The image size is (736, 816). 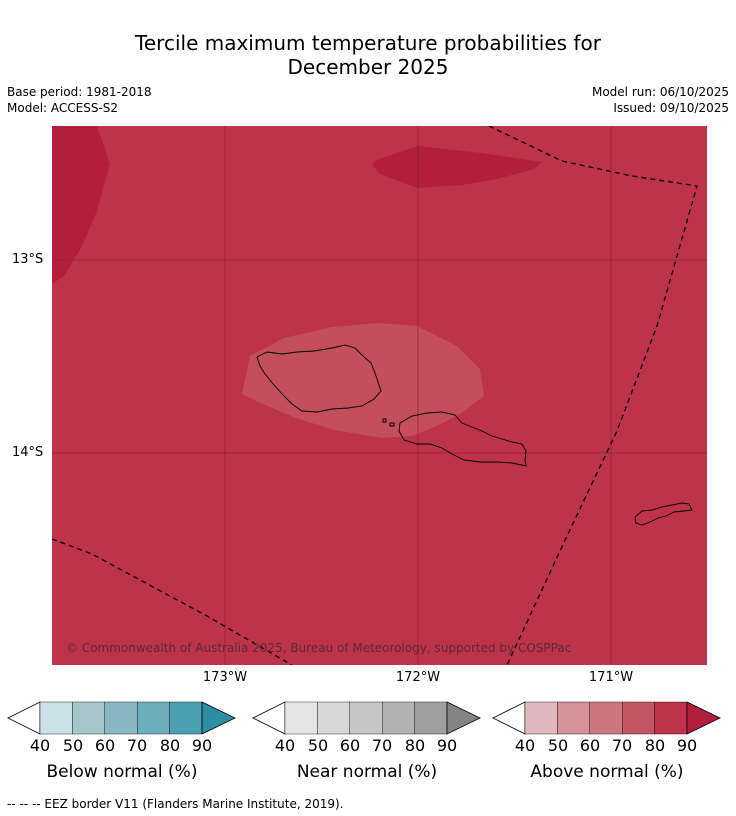 I want to click on colorbar-below-normal, so click(x=121, y=718).